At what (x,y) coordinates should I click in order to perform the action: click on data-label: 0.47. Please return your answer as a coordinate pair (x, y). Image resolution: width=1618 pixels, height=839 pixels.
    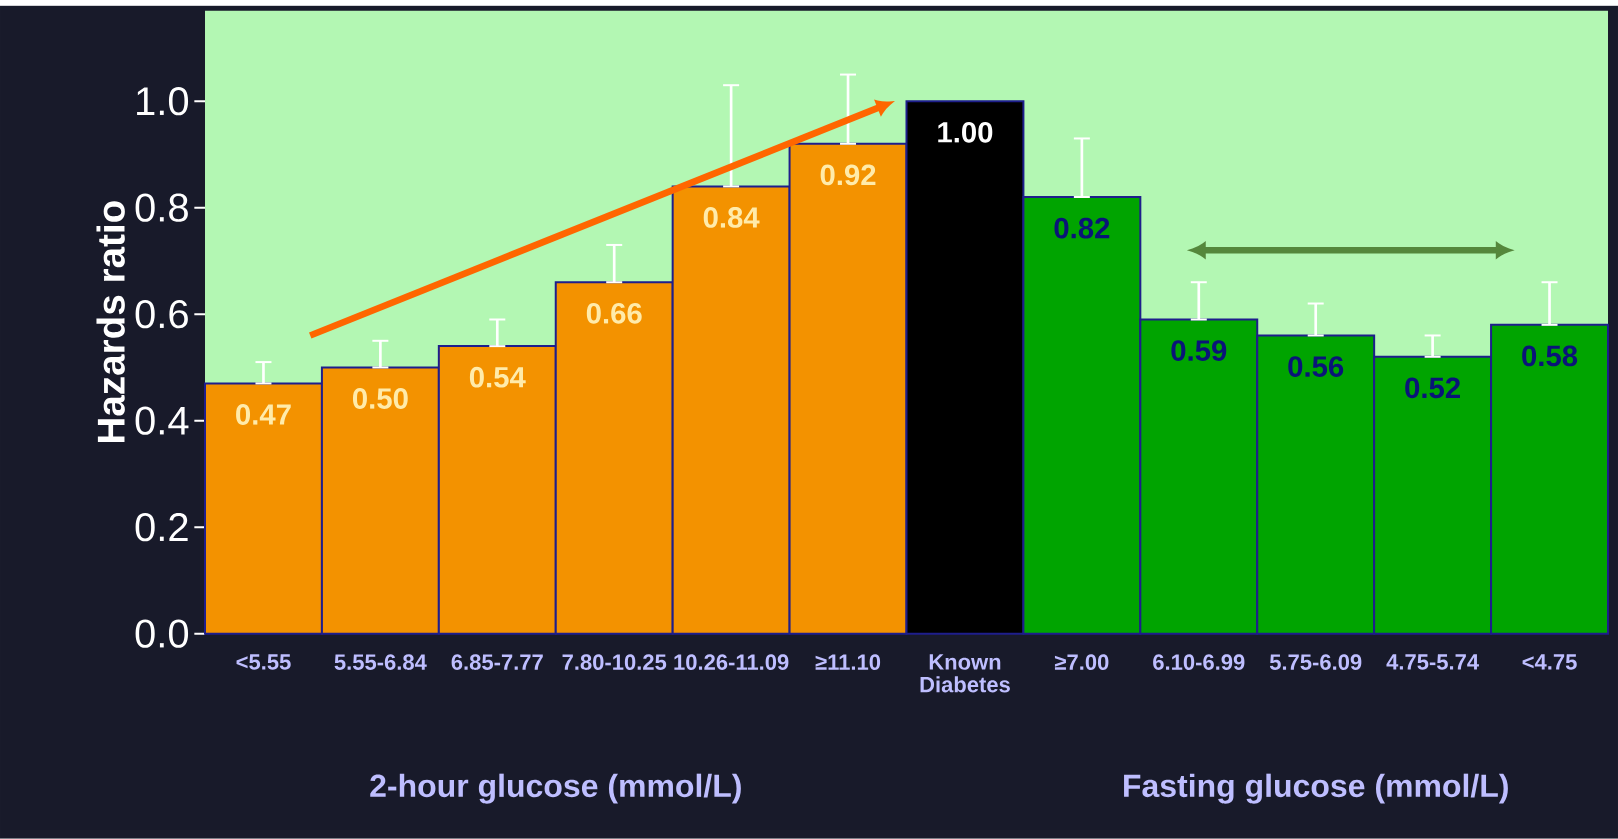
    Looking at the image, I should click on (263, 415).